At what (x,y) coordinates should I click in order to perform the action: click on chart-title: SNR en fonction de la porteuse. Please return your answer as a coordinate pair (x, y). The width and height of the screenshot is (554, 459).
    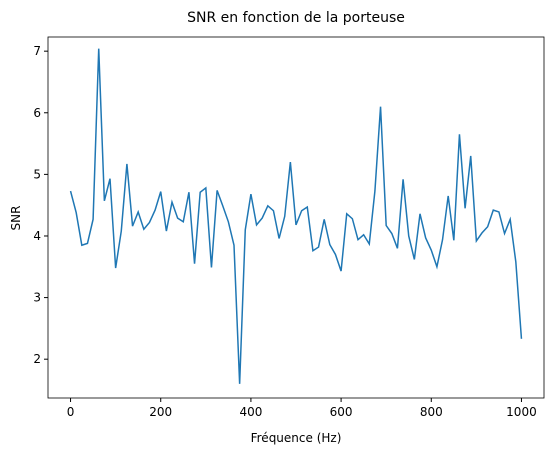
    Looking at the image, I should click on (296, 18).